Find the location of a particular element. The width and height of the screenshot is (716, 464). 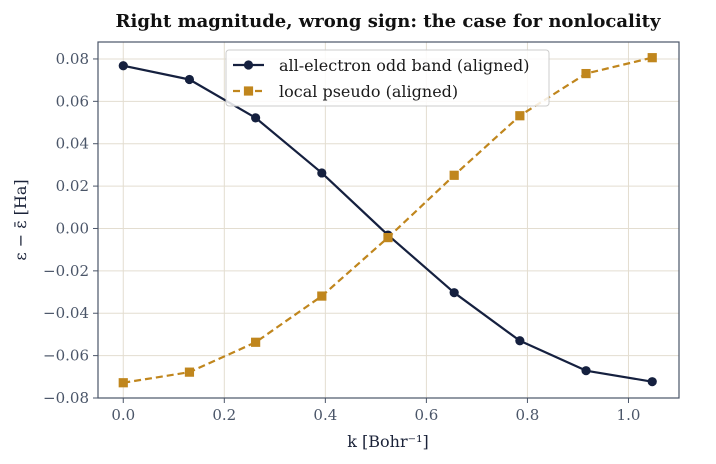

y-tick-label: −0.08 is located at coordinates (66, 398).